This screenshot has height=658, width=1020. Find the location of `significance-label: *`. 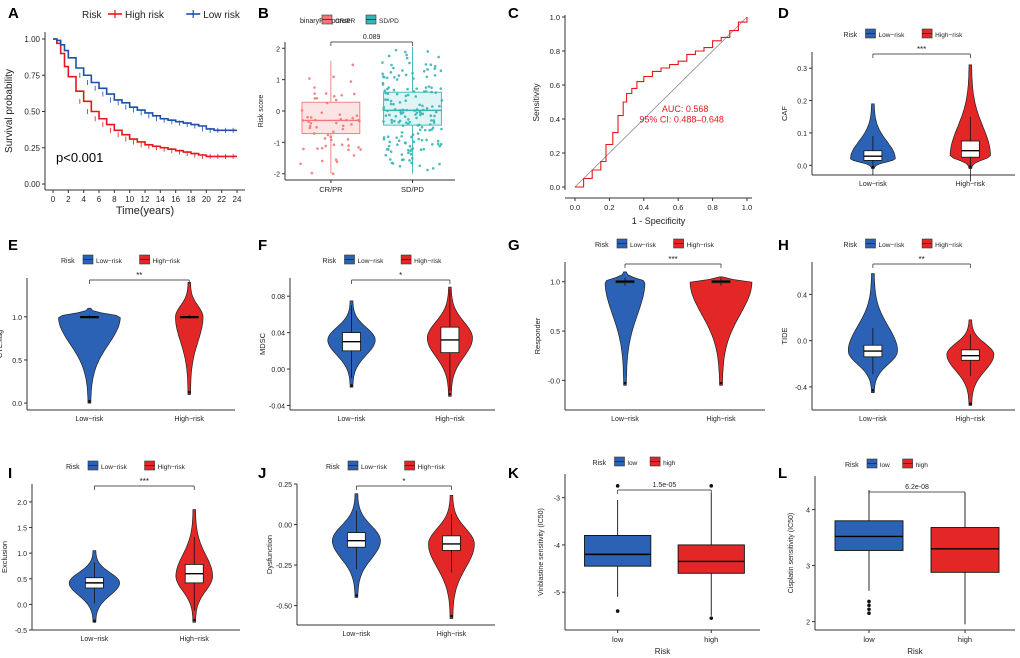

significance-label: * is located at coordinates (400, 275).